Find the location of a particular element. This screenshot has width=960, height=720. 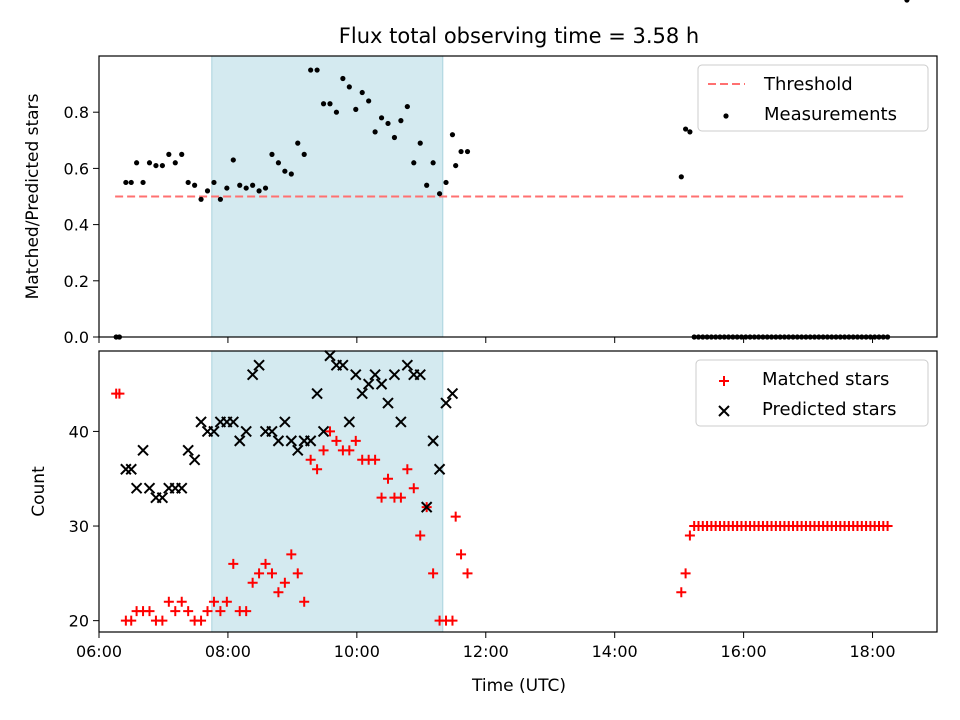

y-tick-label: 0.4 is located at coordinates (76, 225).